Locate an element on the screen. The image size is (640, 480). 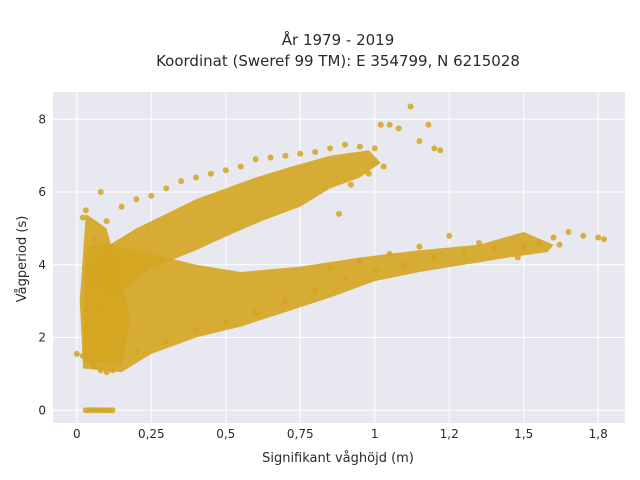
x-tick-label: 1,2 is located at coordinates (449, 434).